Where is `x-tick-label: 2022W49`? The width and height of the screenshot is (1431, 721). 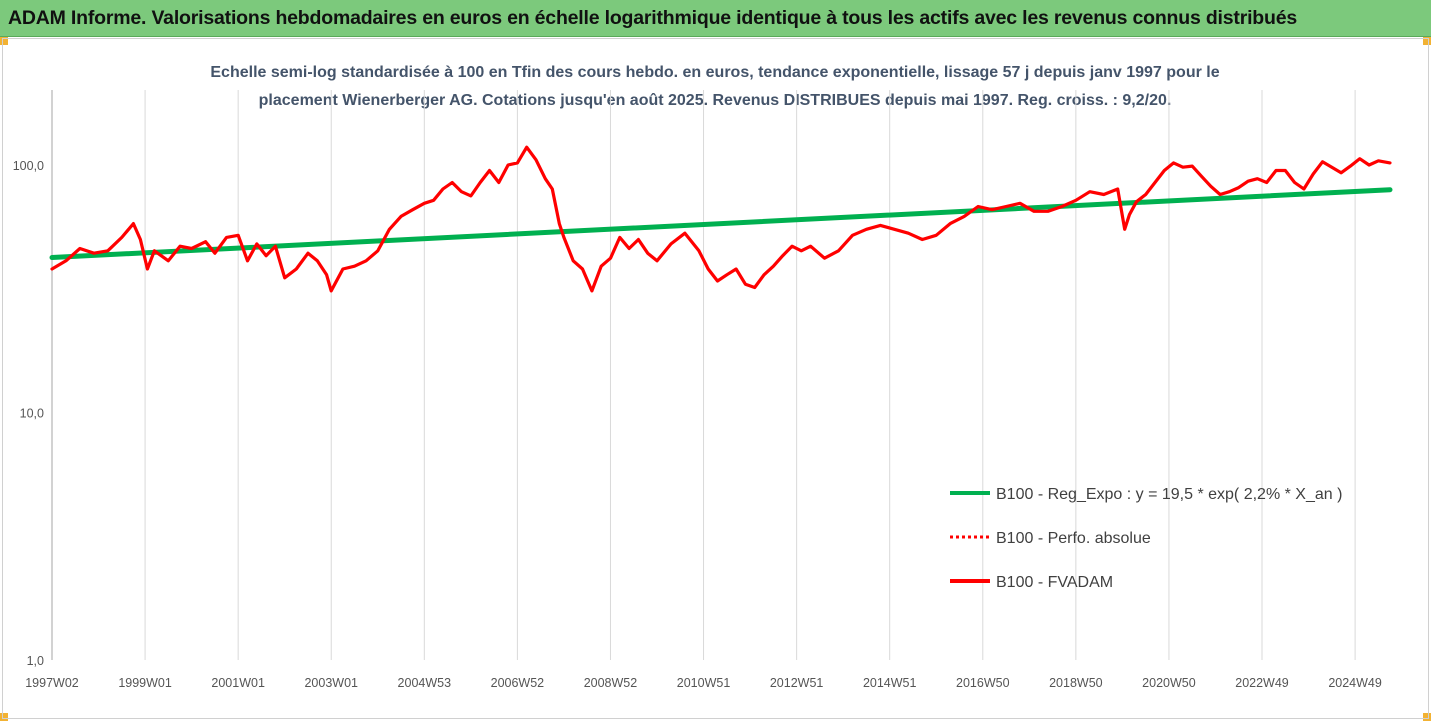 x-tick-label: 2022W49 is located at coordinates (1262, 683).